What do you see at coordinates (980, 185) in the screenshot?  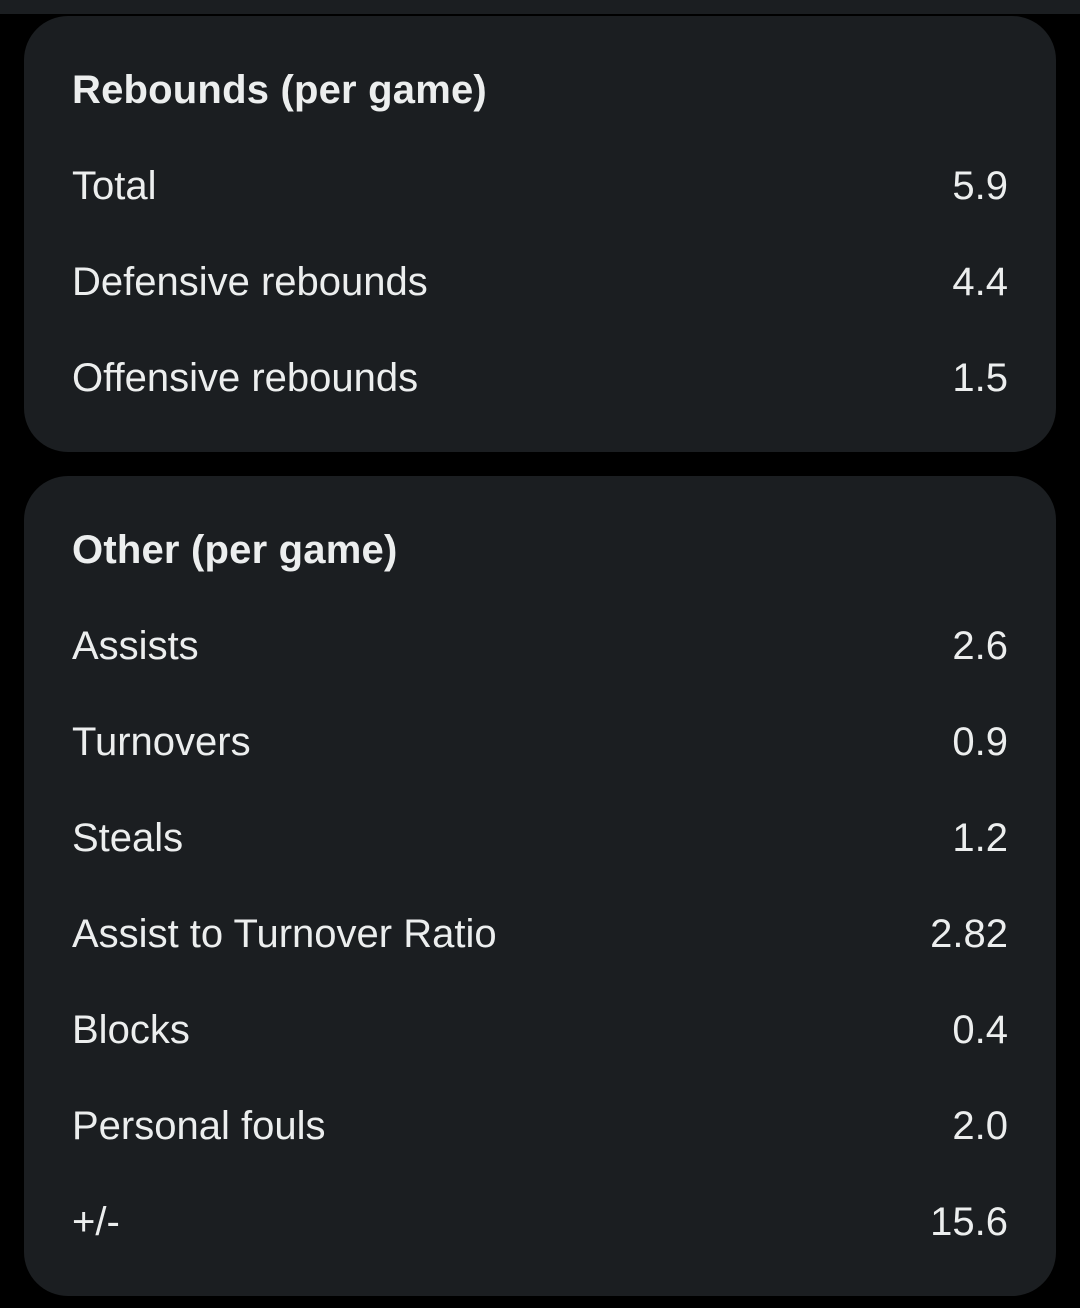 I see `stat-value: 5.9` at bounding box center [980, 185].